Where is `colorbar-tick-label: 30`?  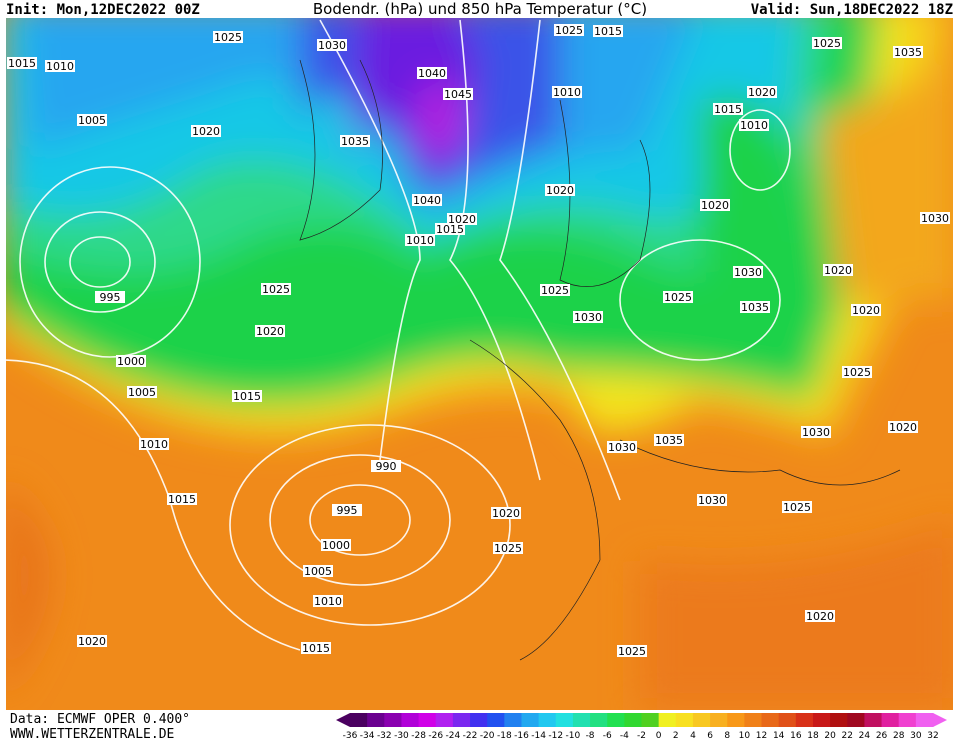 colorbar-tick-label: 30 is located at coordinates (916, 736).